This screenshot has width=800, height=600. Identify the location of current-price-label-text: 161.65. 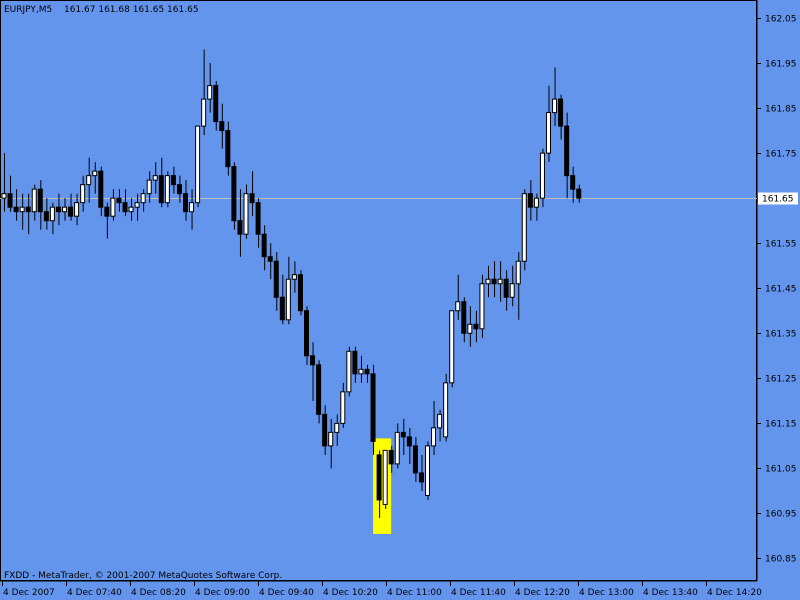
(778, 200).